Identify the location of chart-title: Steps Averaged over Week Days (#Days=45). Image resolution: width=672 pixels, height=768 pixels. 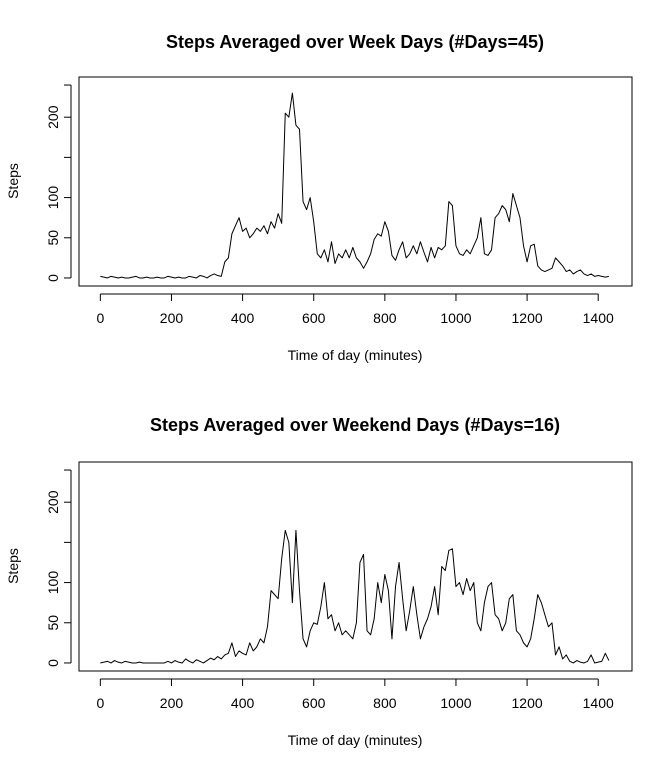
(355, 42).